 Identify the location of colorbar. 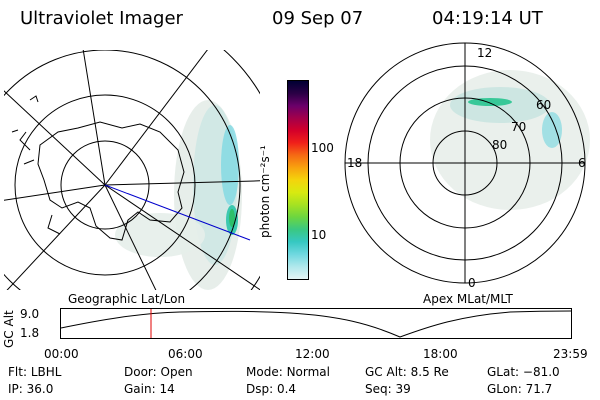
(298, 180).